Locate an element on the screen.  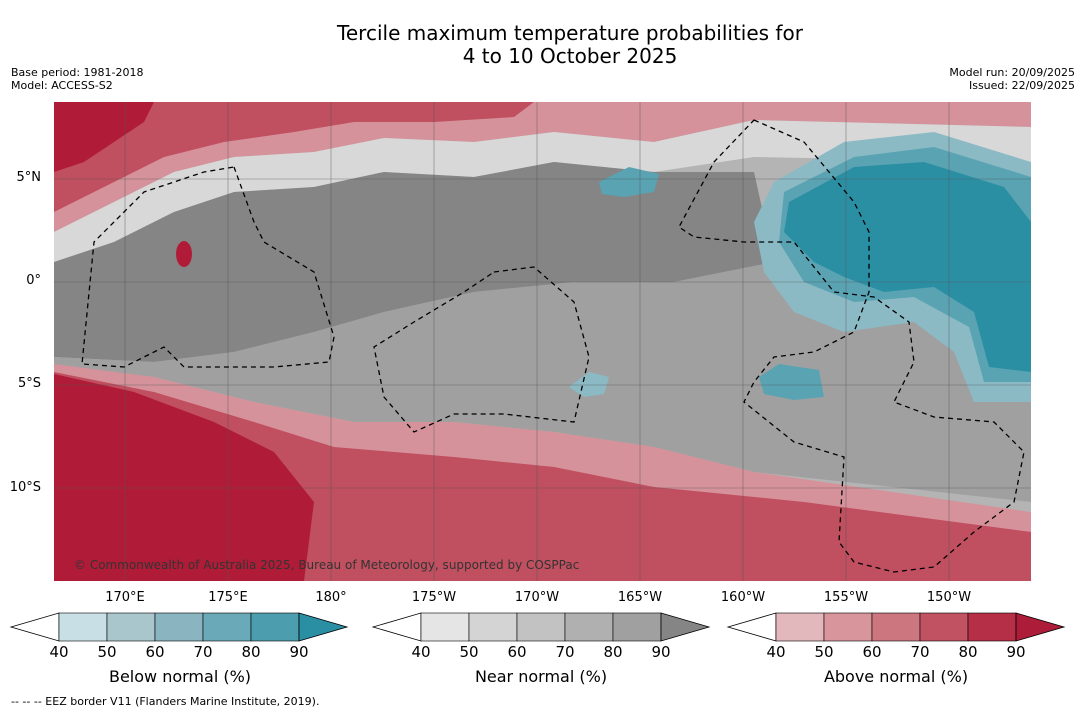
colorbar-near-normal is located at coordinates (541, 627).